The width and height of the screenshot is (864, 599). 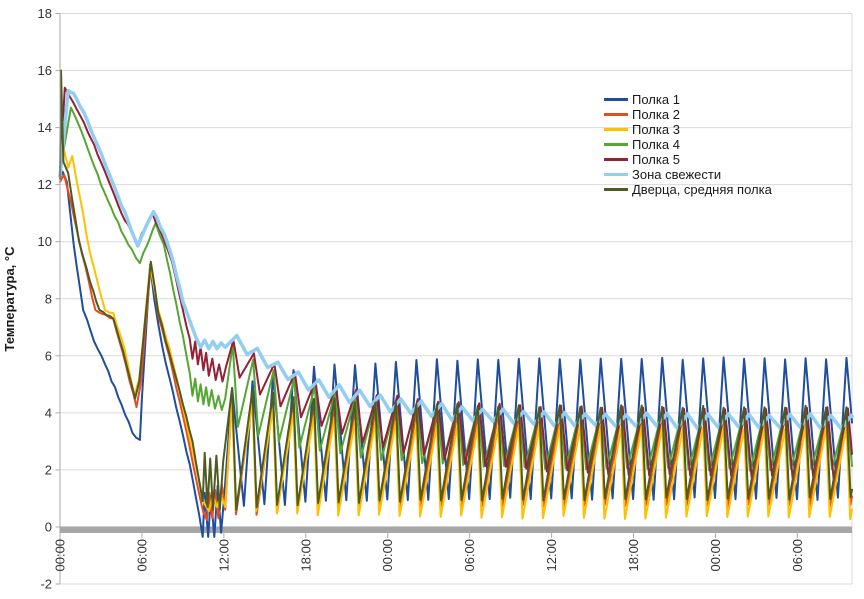 I want to click on legend-label: Зона свежести, so click(x=677, y=174).